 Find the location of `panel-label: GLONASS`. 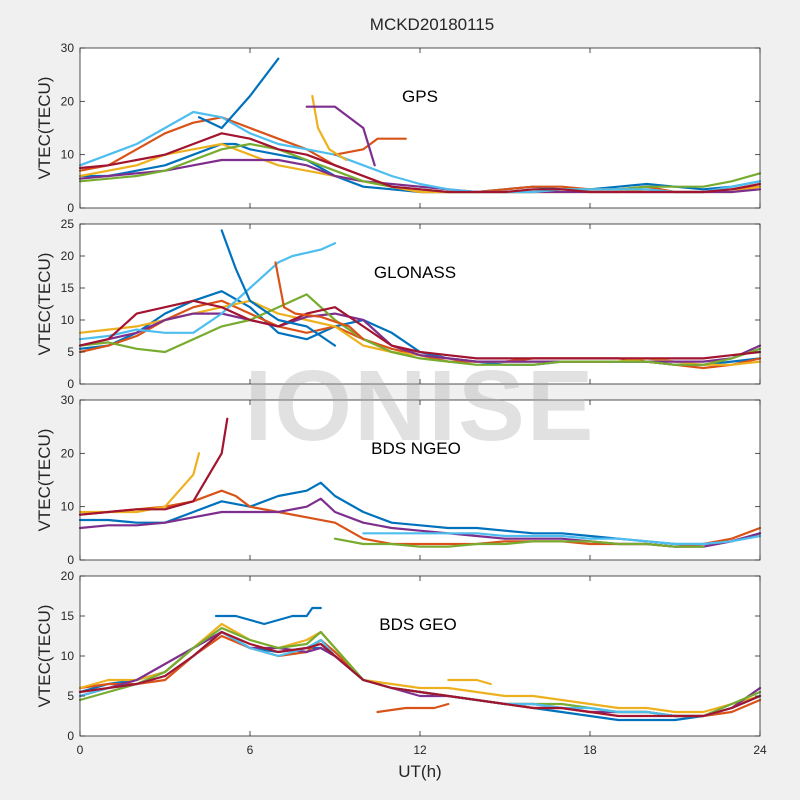

panel-label: GLONASS is located at coordinates (415, 272).